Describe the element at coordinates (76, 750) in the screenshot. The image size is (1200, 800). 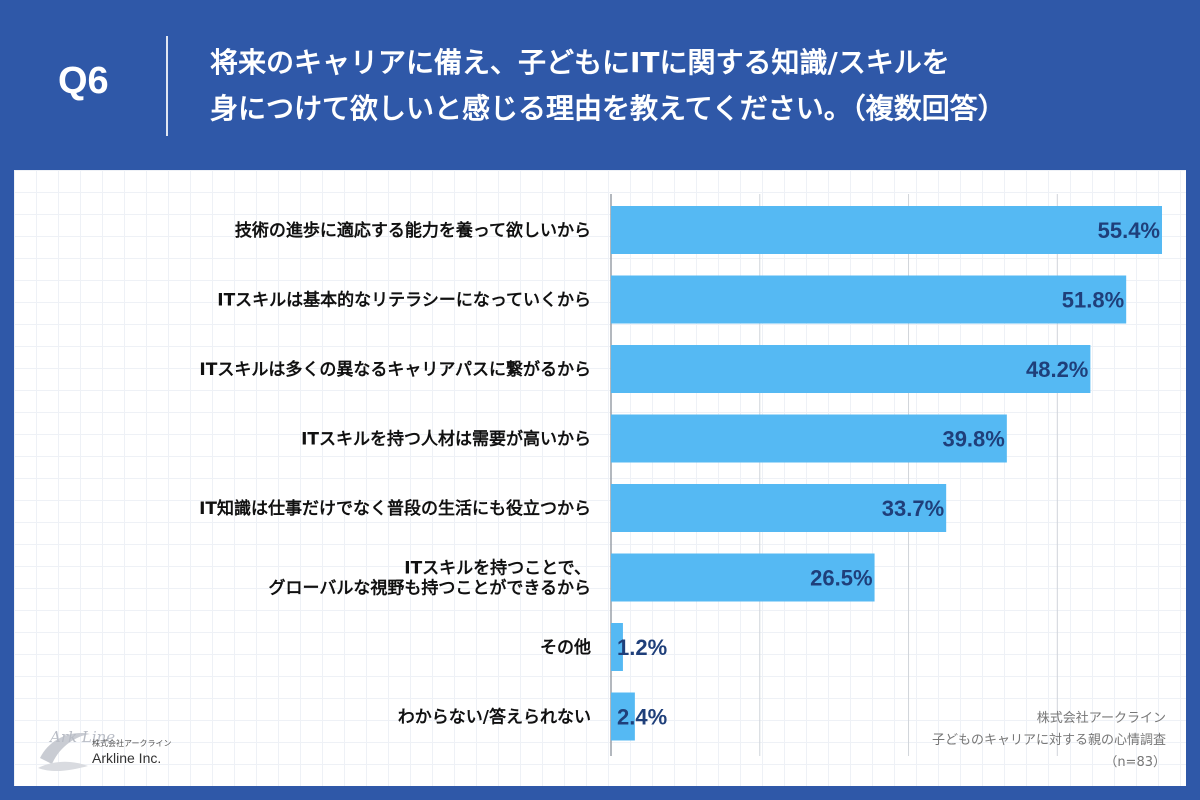
I see `arkline-logo-icon: Ark Line` at that location.